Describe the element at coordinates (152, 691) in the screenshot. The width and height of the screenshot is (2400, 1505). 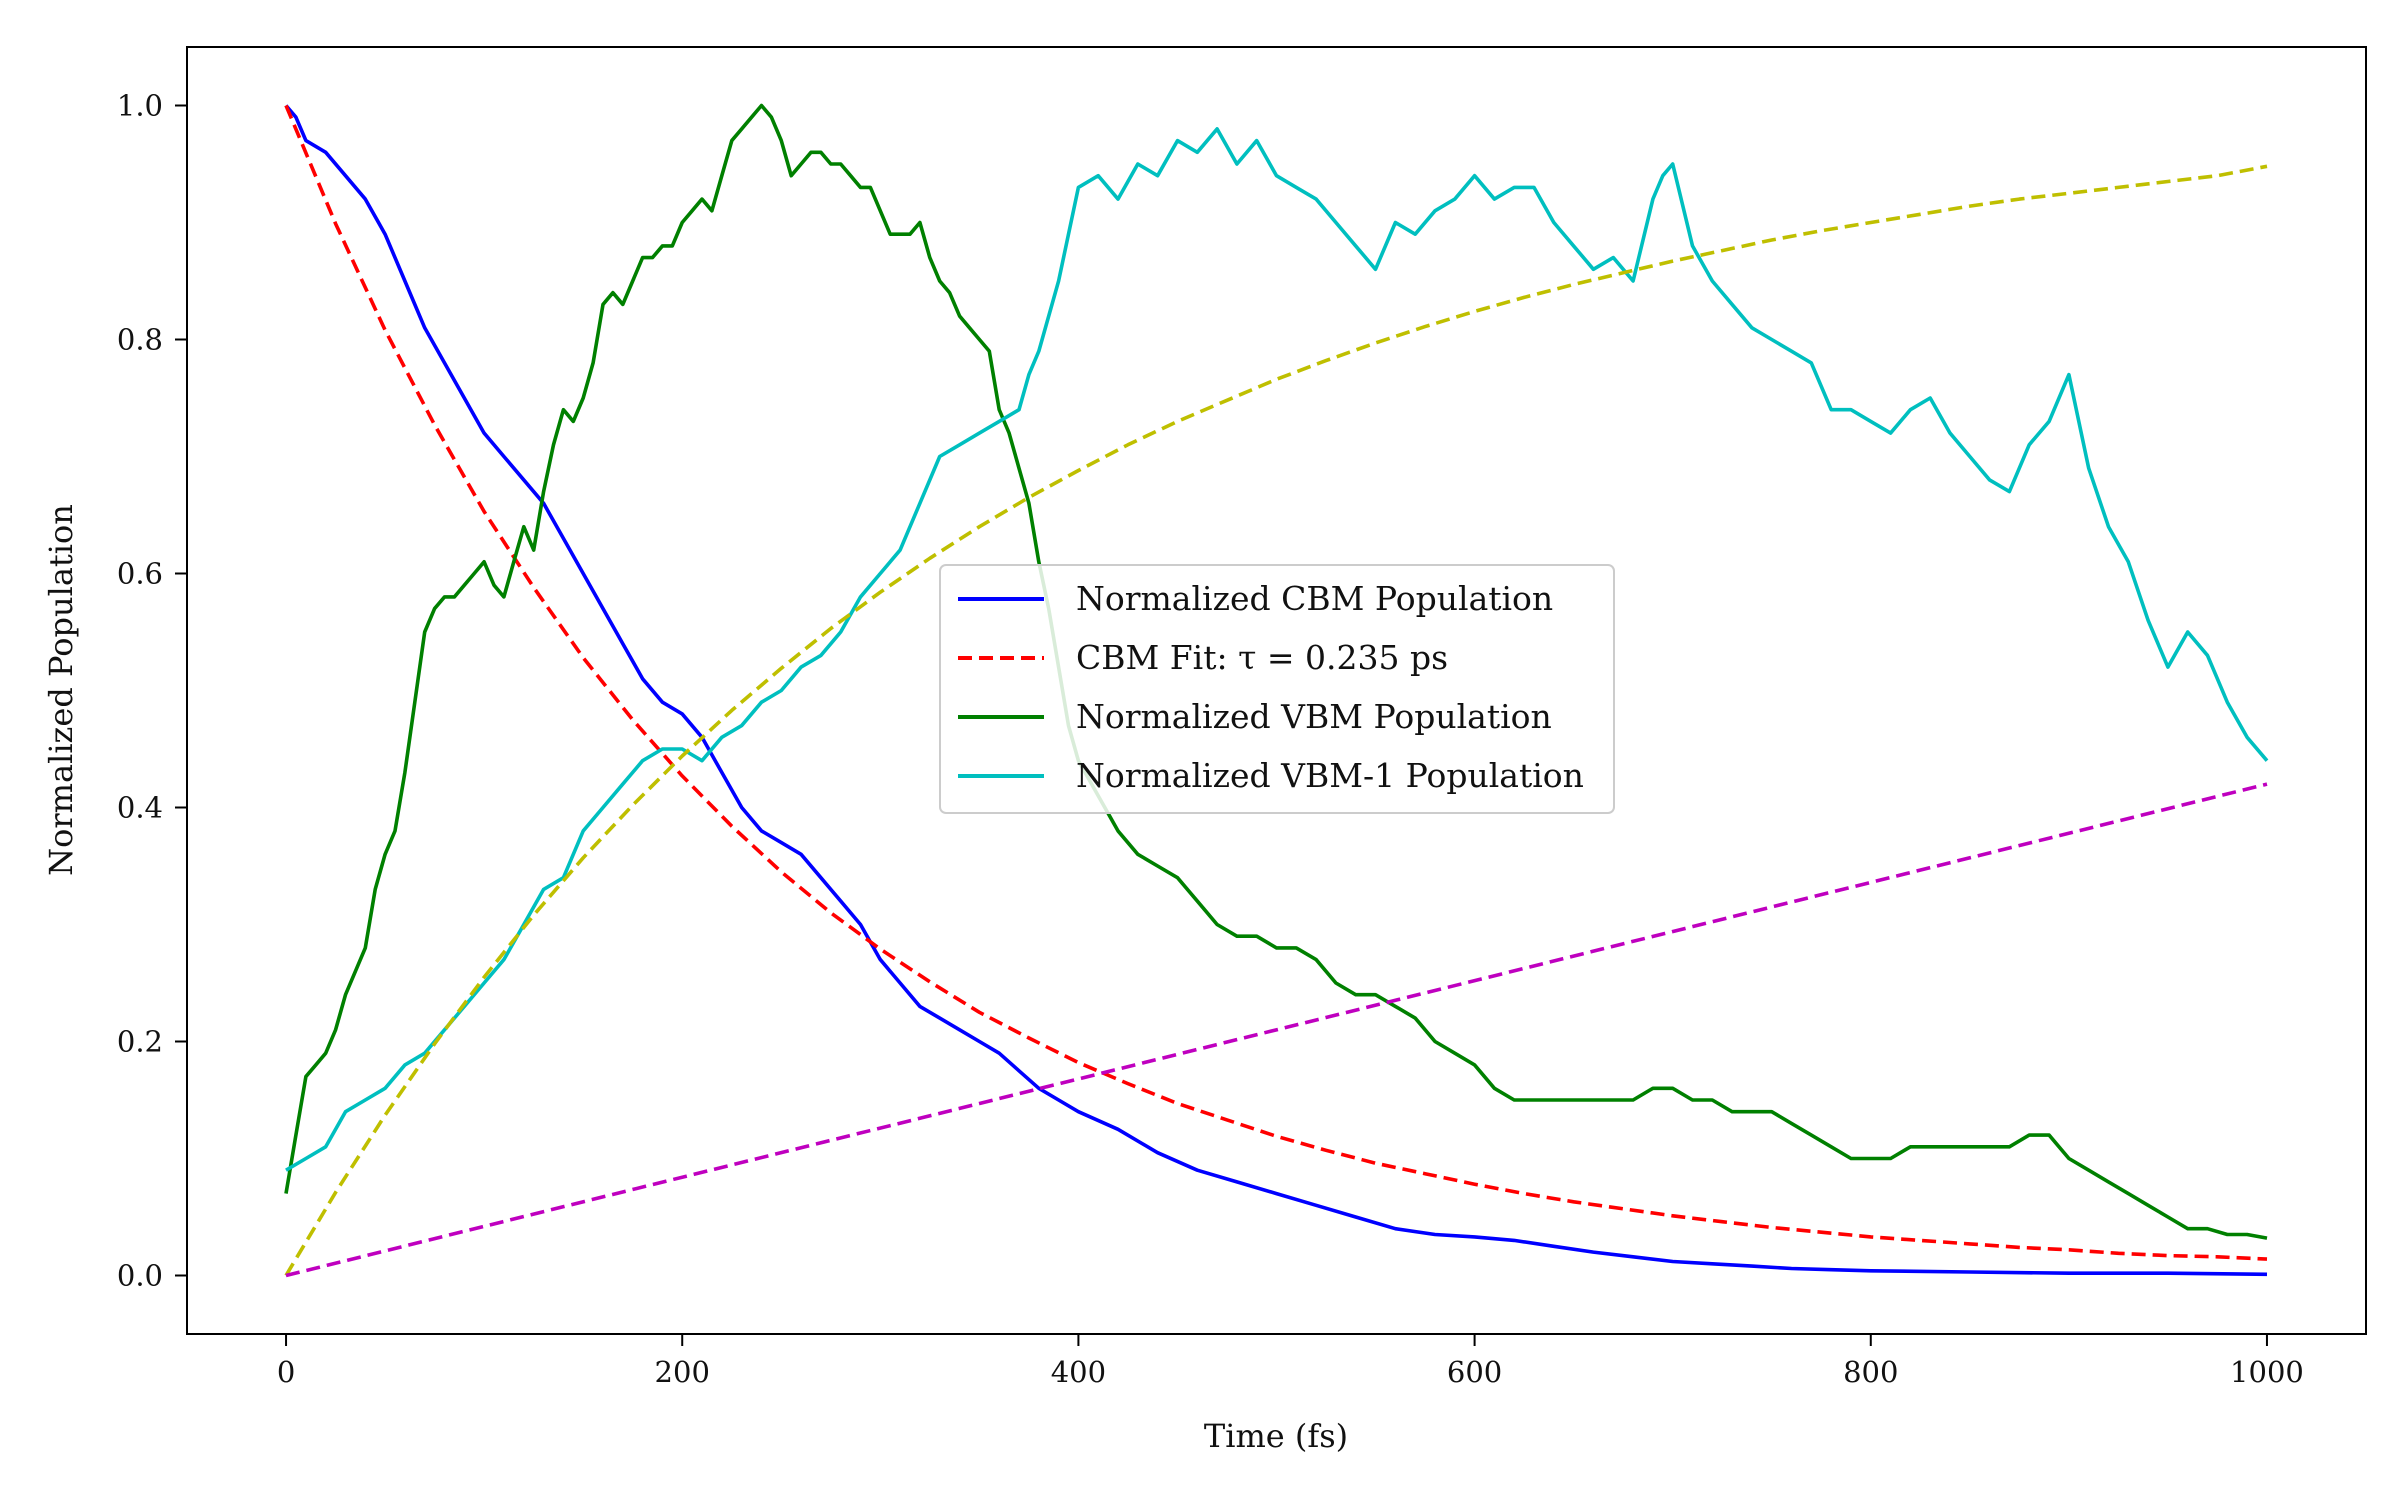
I see `y-axis: 0.0 0.2 0.4 0.6 0.8 1.0` at that location.